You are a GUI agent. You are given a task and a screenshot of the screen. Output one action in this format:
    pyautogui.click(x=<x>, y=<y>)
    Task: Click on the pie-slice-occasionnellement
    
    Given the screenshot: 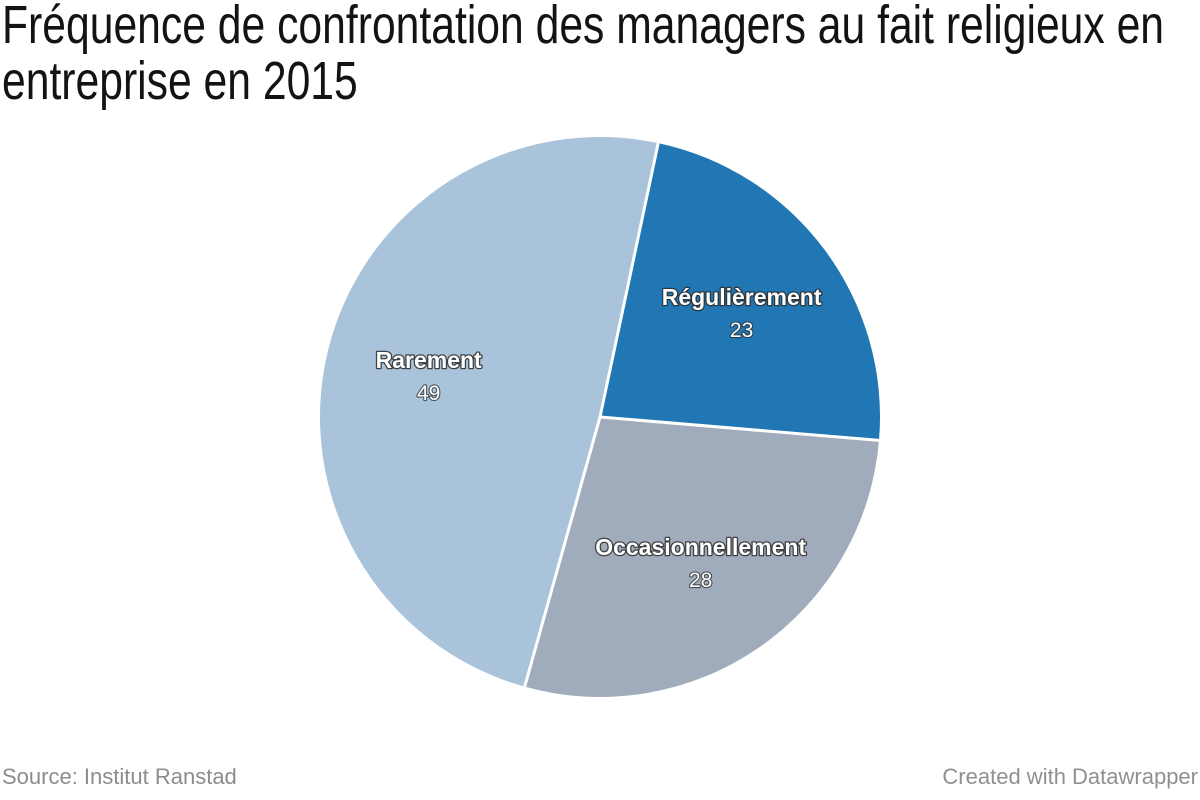 What is the action you would take?
    pyautogui.click(x=702, y=557)
    